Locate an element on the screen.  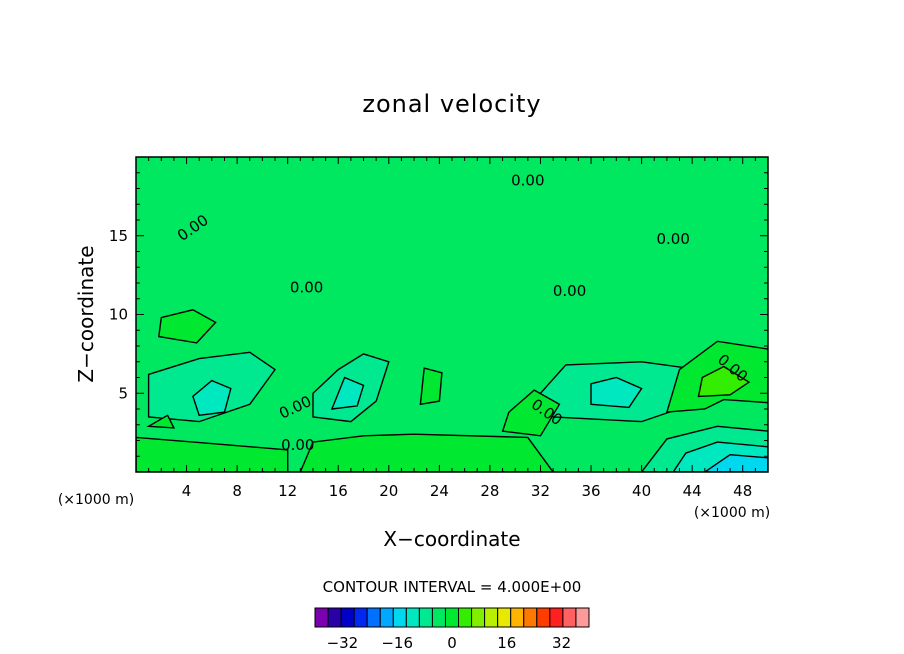
chart-title: zonal velocity is located at coordinates (451, 104).